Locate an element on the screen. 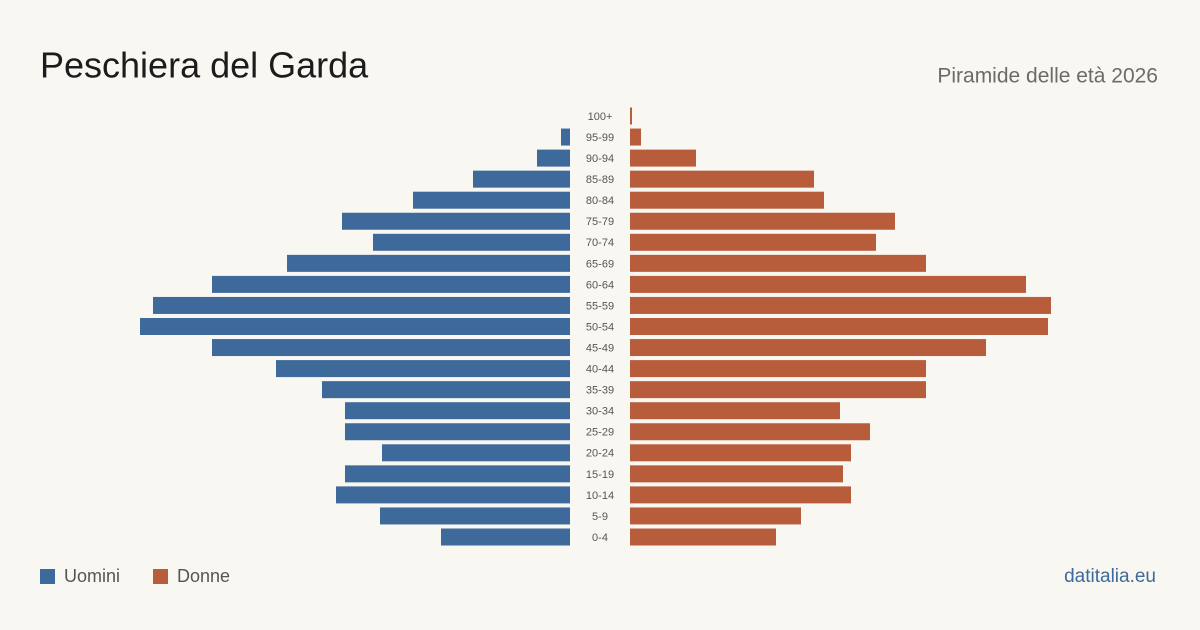 This screenshot has height=630, width=1200. age-label: 45-49 is located at coordinates (600, 348).